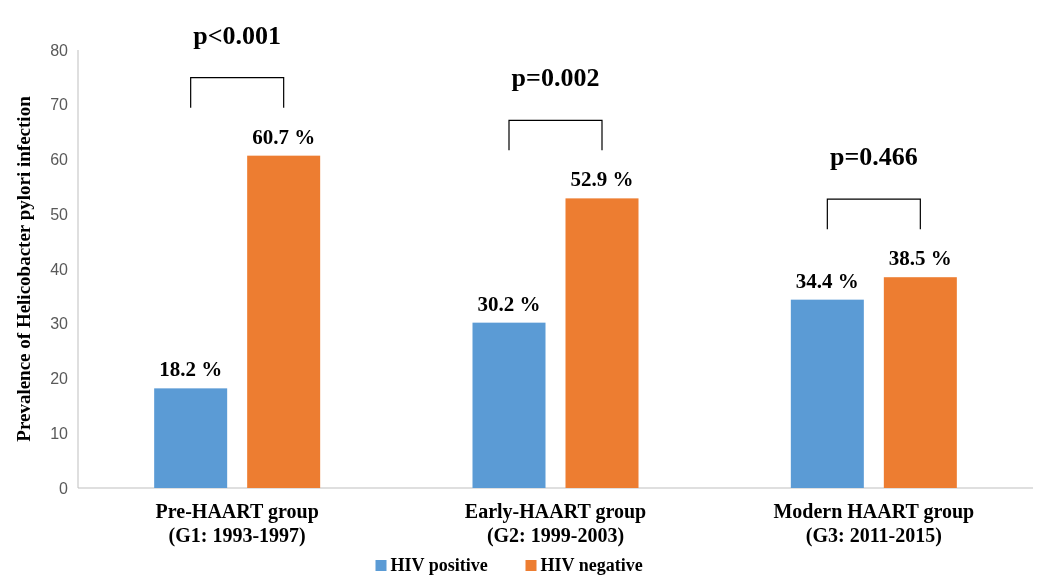 The height and width of the screenshot is (588, 1051). Describe the element at coordinates (555, 523) in the screenshot. I see `x-tick-label: Early-HAART group (G2: 1999-2003)` at that location.